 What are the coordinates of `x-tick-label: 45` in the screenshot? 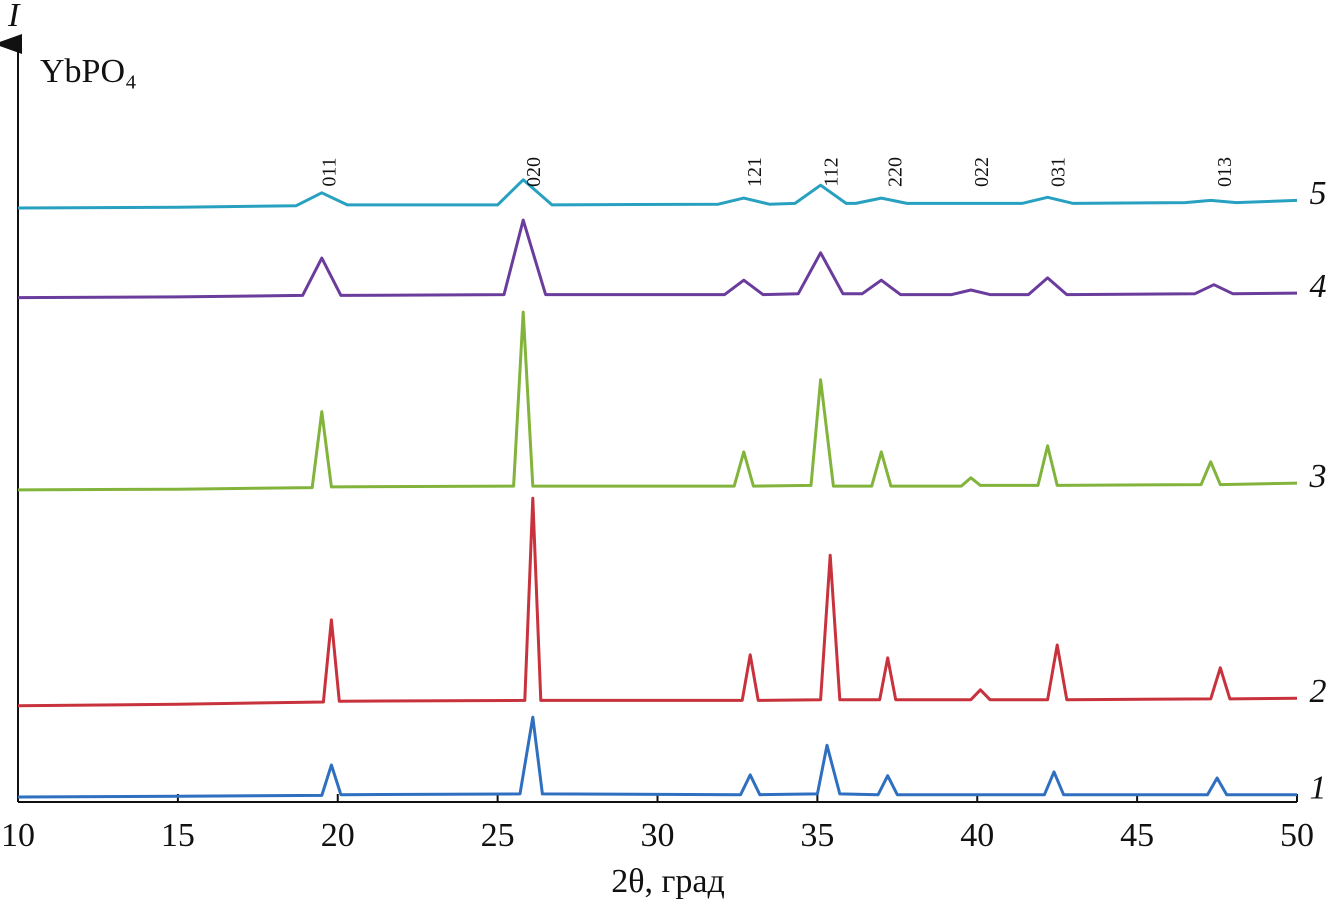 It's located at (1137, 835).